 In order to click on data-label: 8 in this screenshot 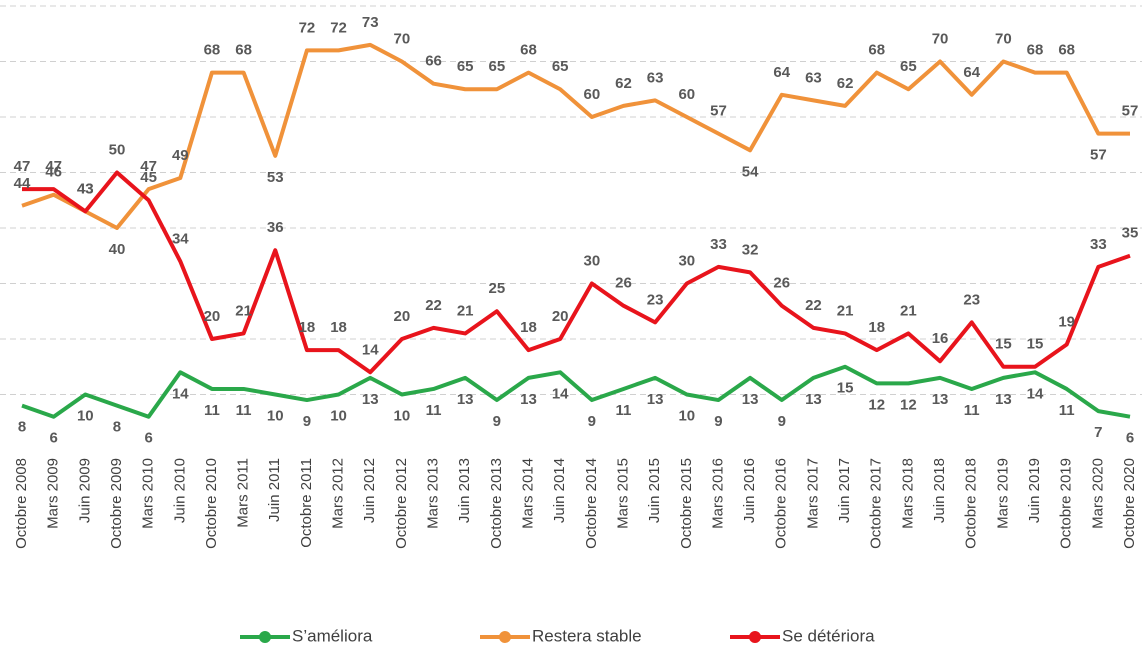, I will do `click(22, 427)`.